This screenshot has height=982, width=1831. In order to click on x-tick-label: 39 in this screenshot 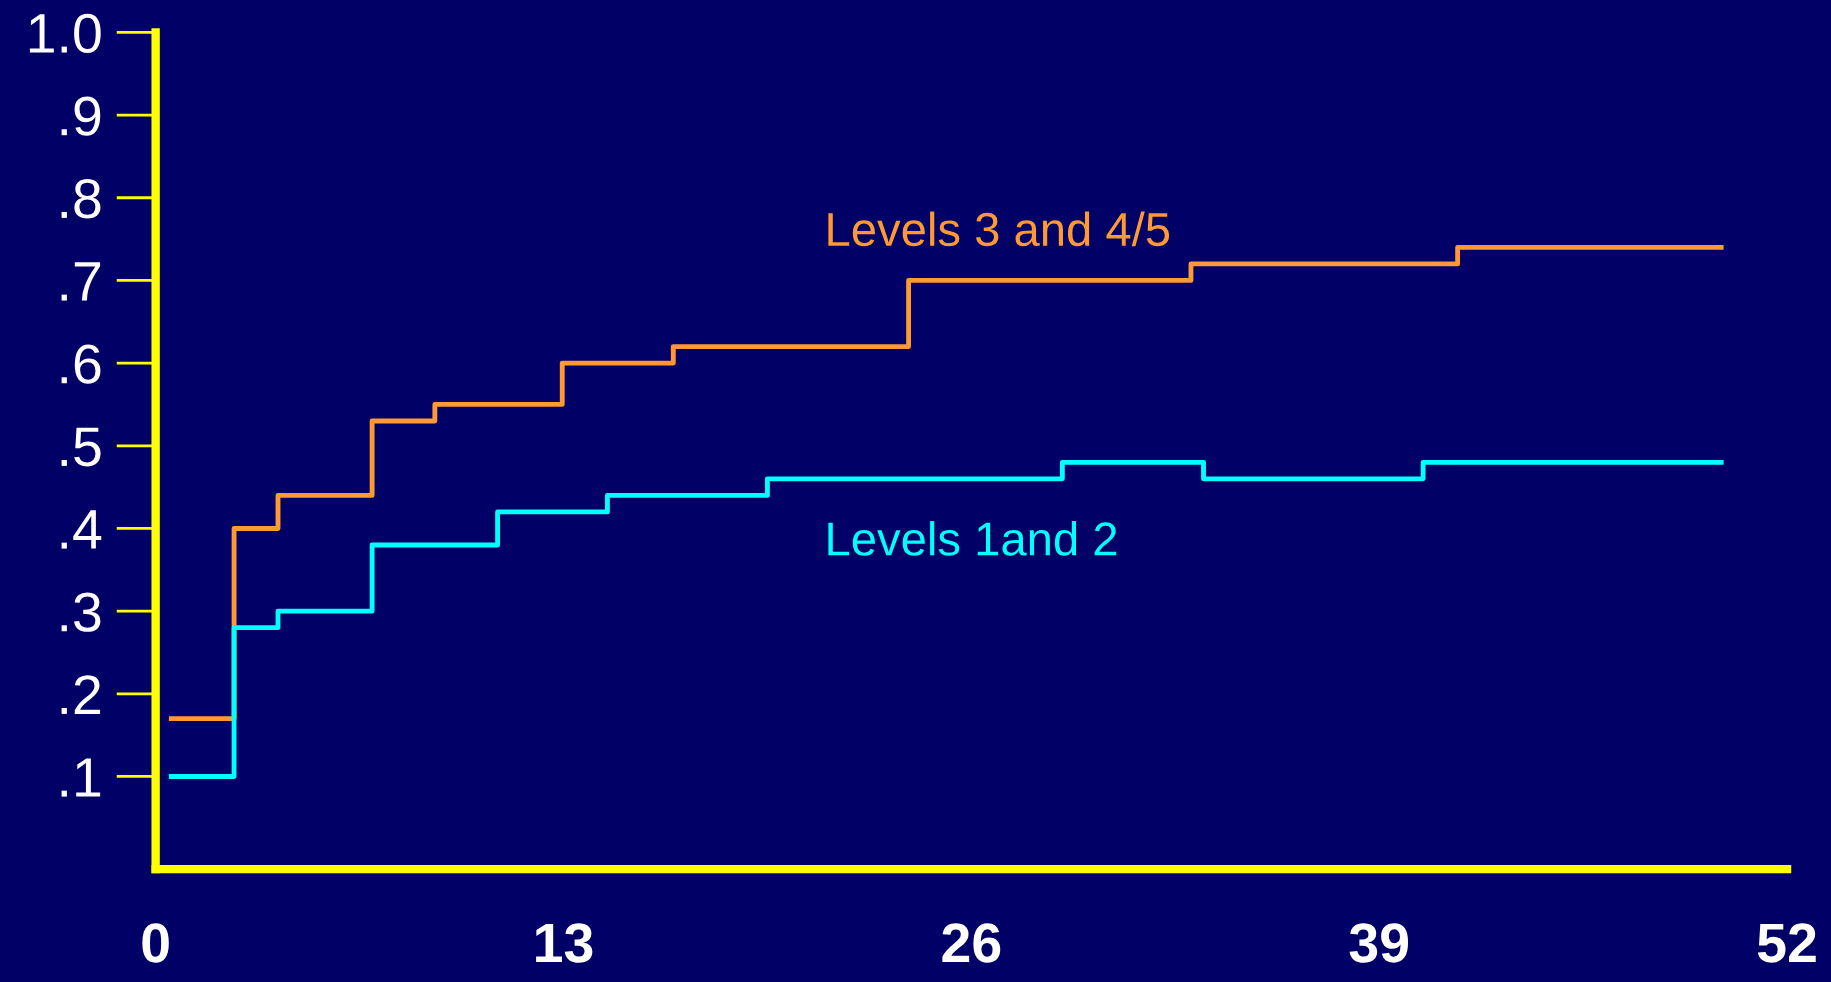, I will do `click(1379, 943)`.